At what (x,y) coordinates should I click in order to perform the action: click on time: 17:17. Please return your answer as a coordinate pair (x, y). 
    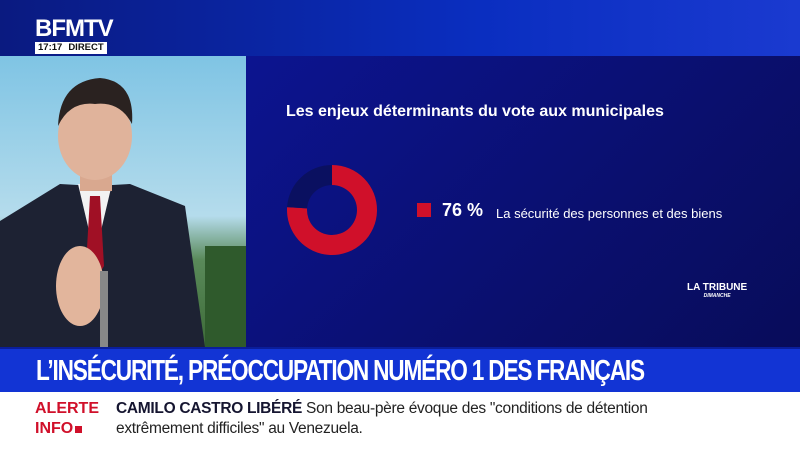
    Looking at the image, I should click on (50, 47).